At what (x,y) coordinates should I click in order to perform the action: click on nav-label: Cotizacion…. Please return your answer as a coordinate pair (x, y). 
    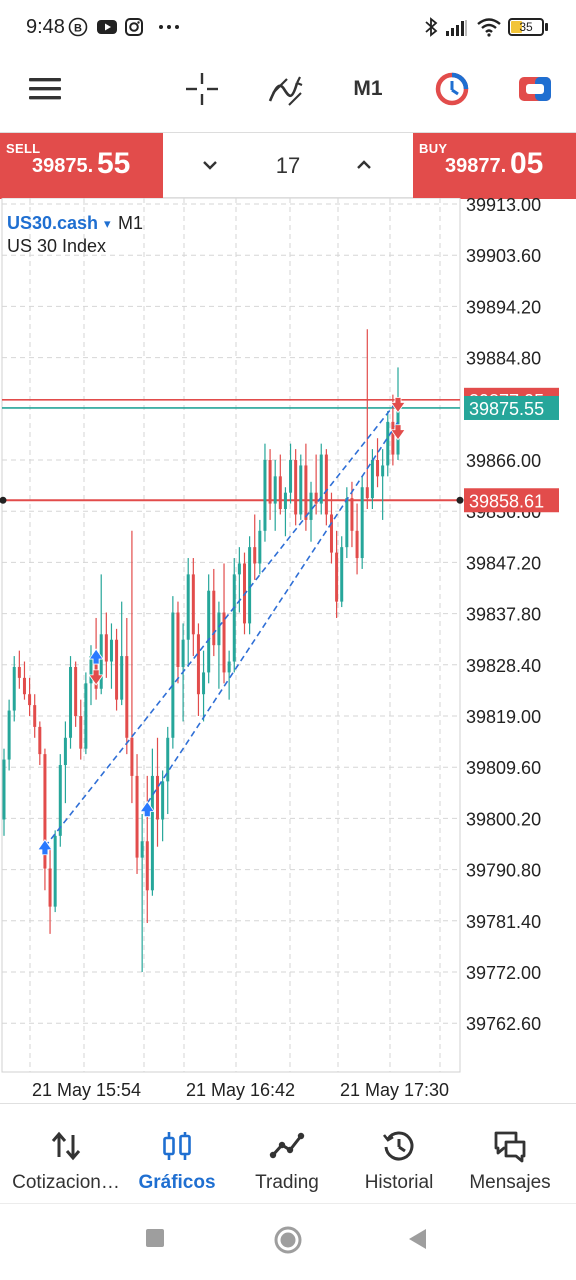
    Looking at the image, I should click on (66, 1182).